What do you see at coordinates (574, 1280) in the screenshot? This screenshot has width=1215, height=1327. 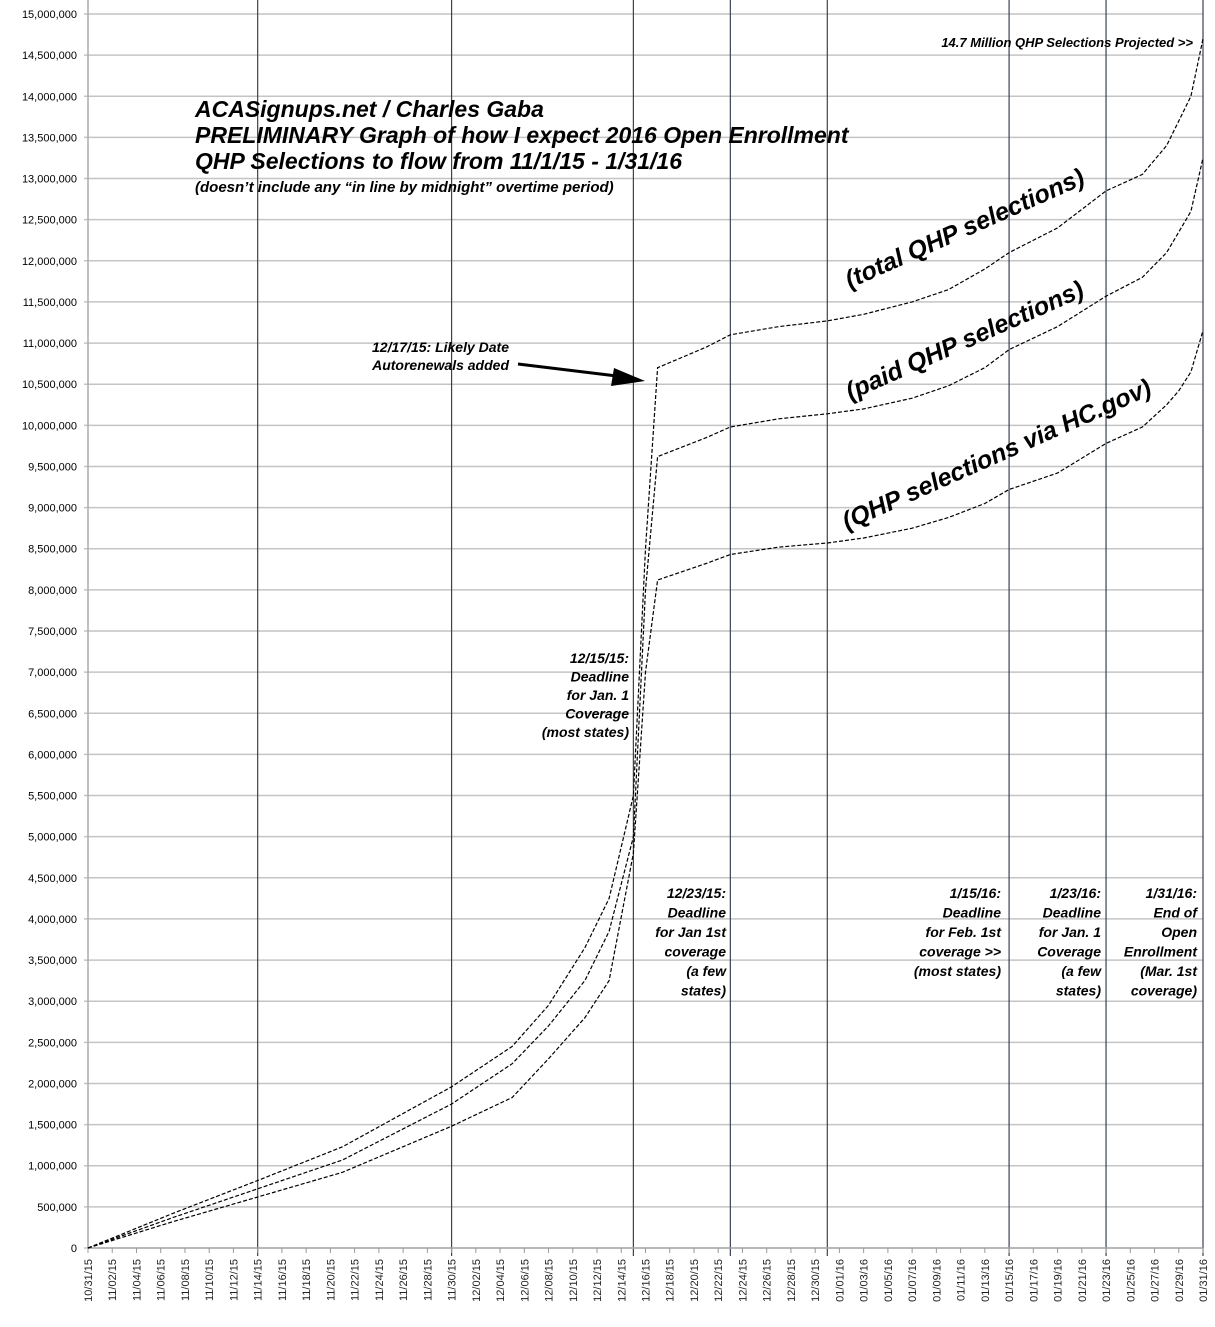 I see `x-tick-label: 12/10/15` at bounding box center [574, 1280].